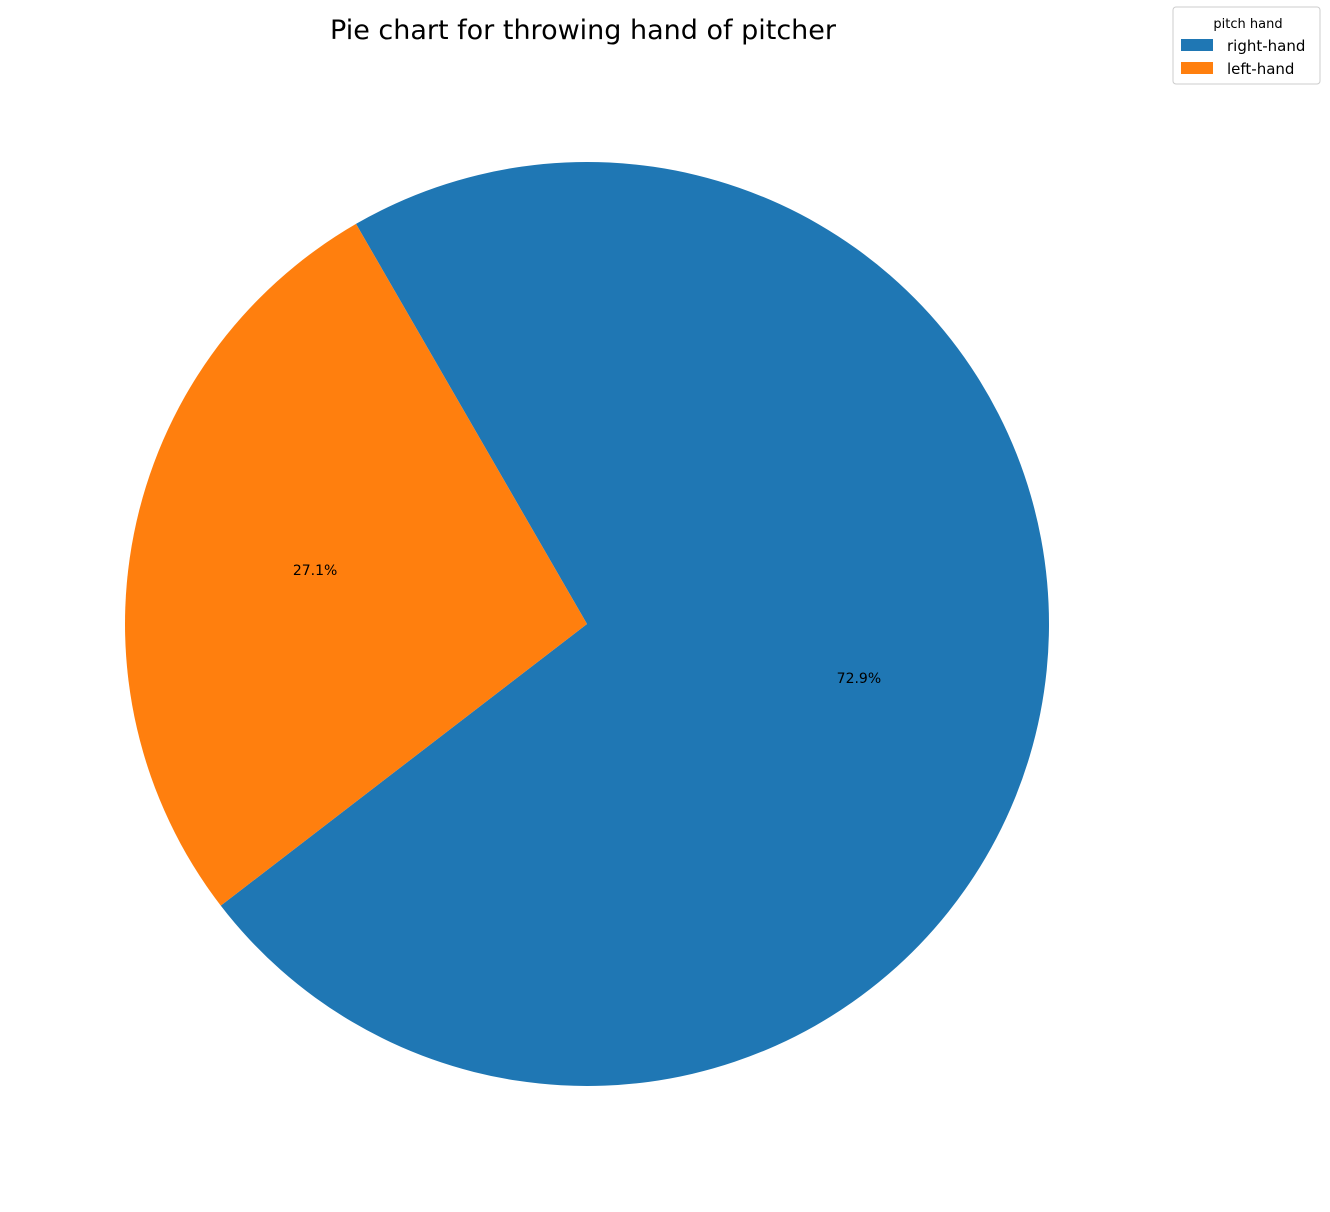 Image resolution: width=1330 pixels, height=1212 pixels. I want to click on legend: pitch hand right-hand left-hand, so click(1246, 45).